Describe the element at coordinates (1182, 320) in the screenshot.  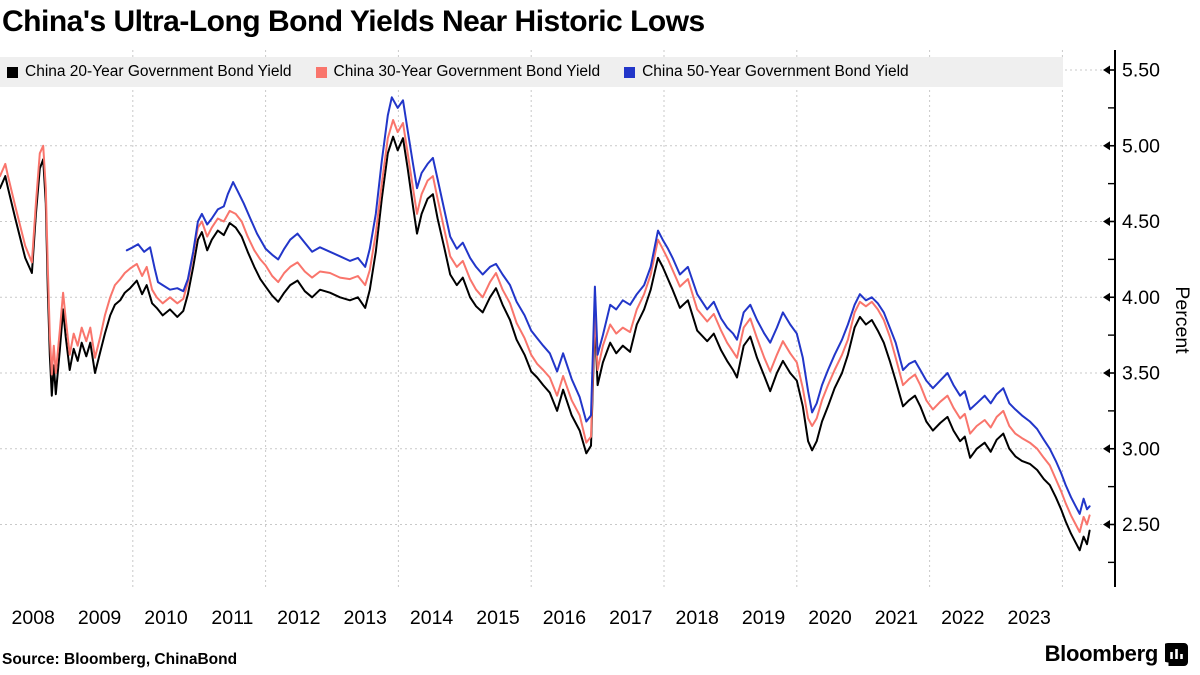
I see `y-axis-title: Percent` at that location.